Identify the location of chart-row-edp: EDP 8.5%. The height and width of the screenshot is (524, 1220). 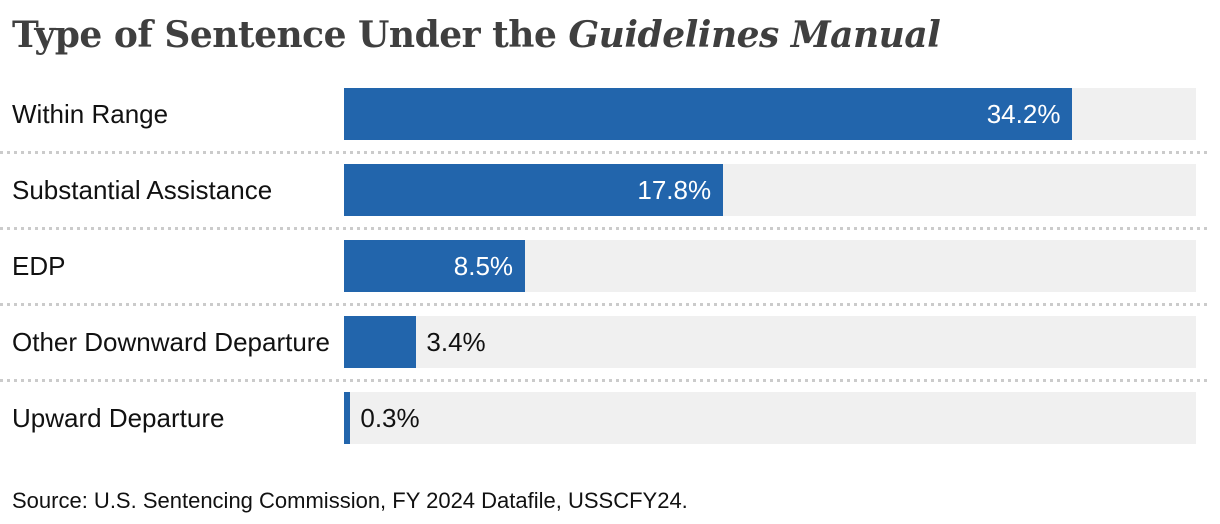
(610, 266).